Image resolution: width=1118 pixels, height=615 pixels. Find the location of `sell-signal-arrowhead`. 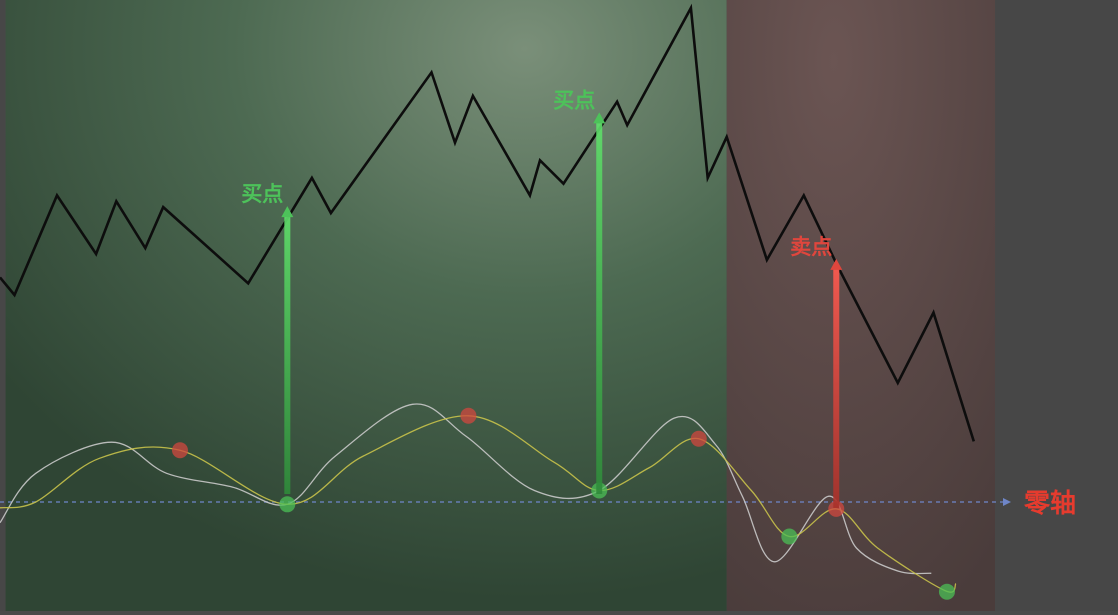

sell-signal-arrowhead is located at coordinates (836, 264).